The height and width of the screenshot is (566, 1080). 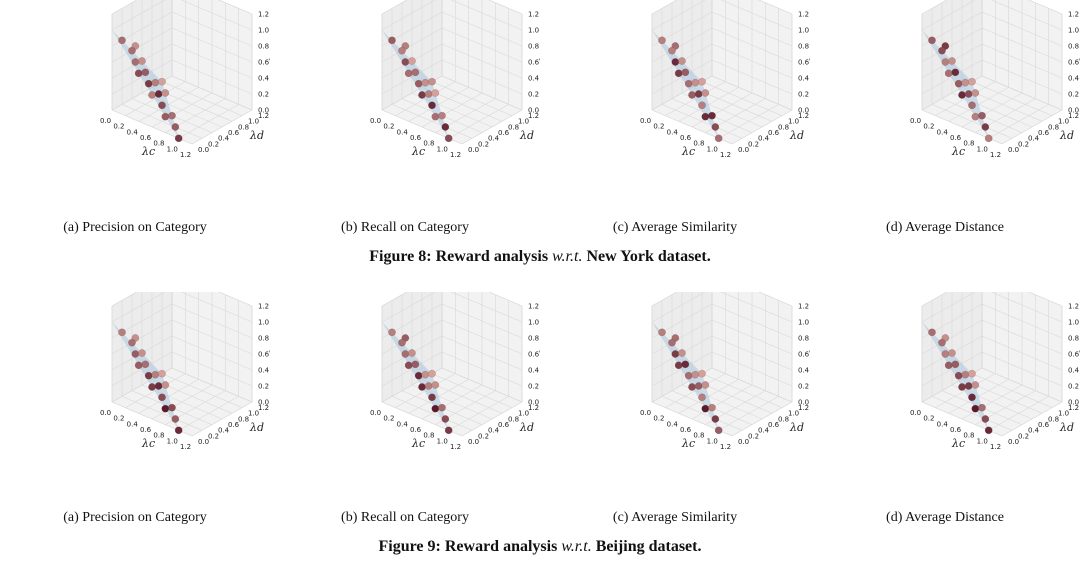 I want to click on y-tick-label: 0.6, so click(x=774, y=133).